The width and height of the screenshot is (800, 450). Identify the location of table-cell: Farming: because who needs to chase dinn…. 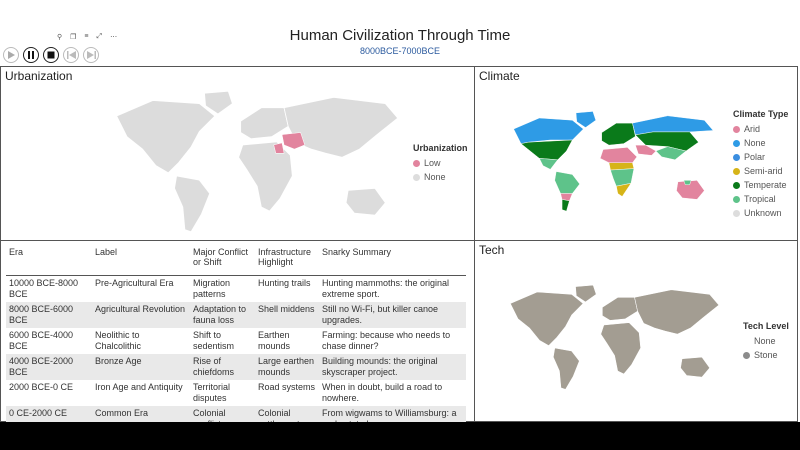
(386, 340).